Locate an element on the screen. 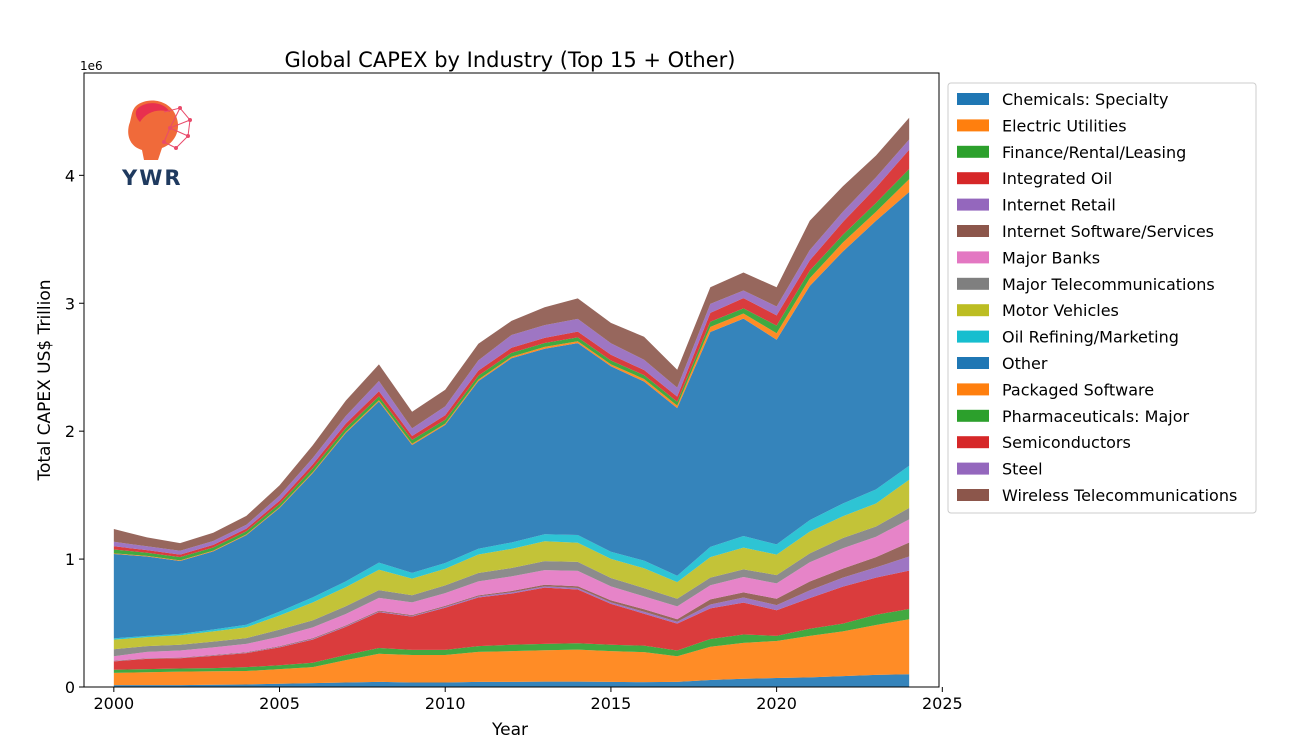 The image size is (1302, 754). logo-text: YWR is located at coordinates (152, 178).